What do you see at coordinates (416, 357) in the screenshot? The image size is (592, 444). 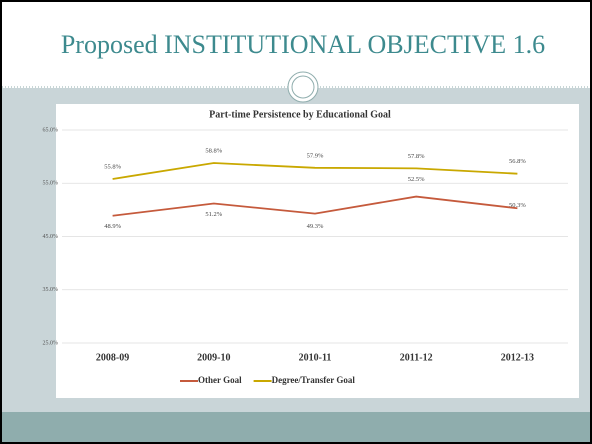 I see `x-tick-label: 2011-12` at bounding box center [416, 357].